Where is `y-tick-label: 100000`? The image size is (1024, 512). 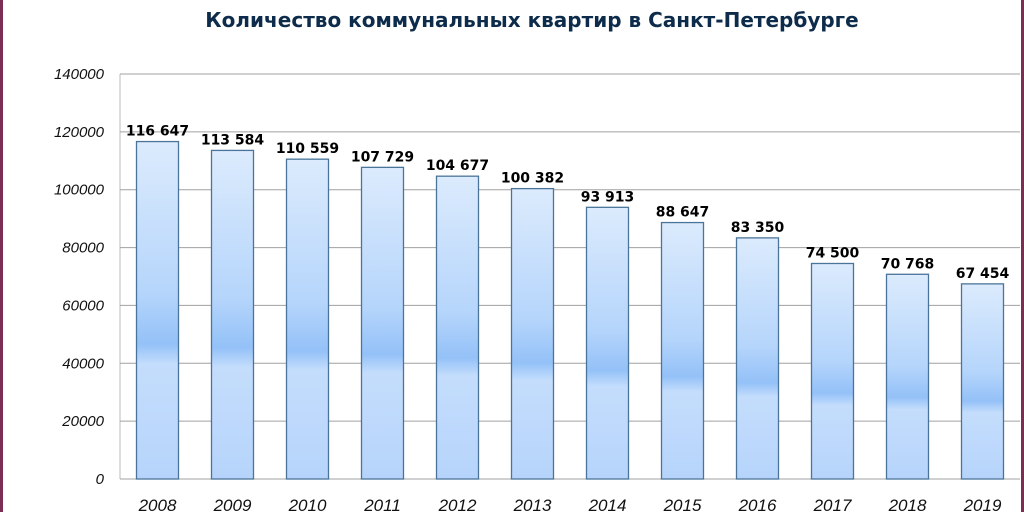
y-tick-label: 100000 is located at coordinates (79, 190).